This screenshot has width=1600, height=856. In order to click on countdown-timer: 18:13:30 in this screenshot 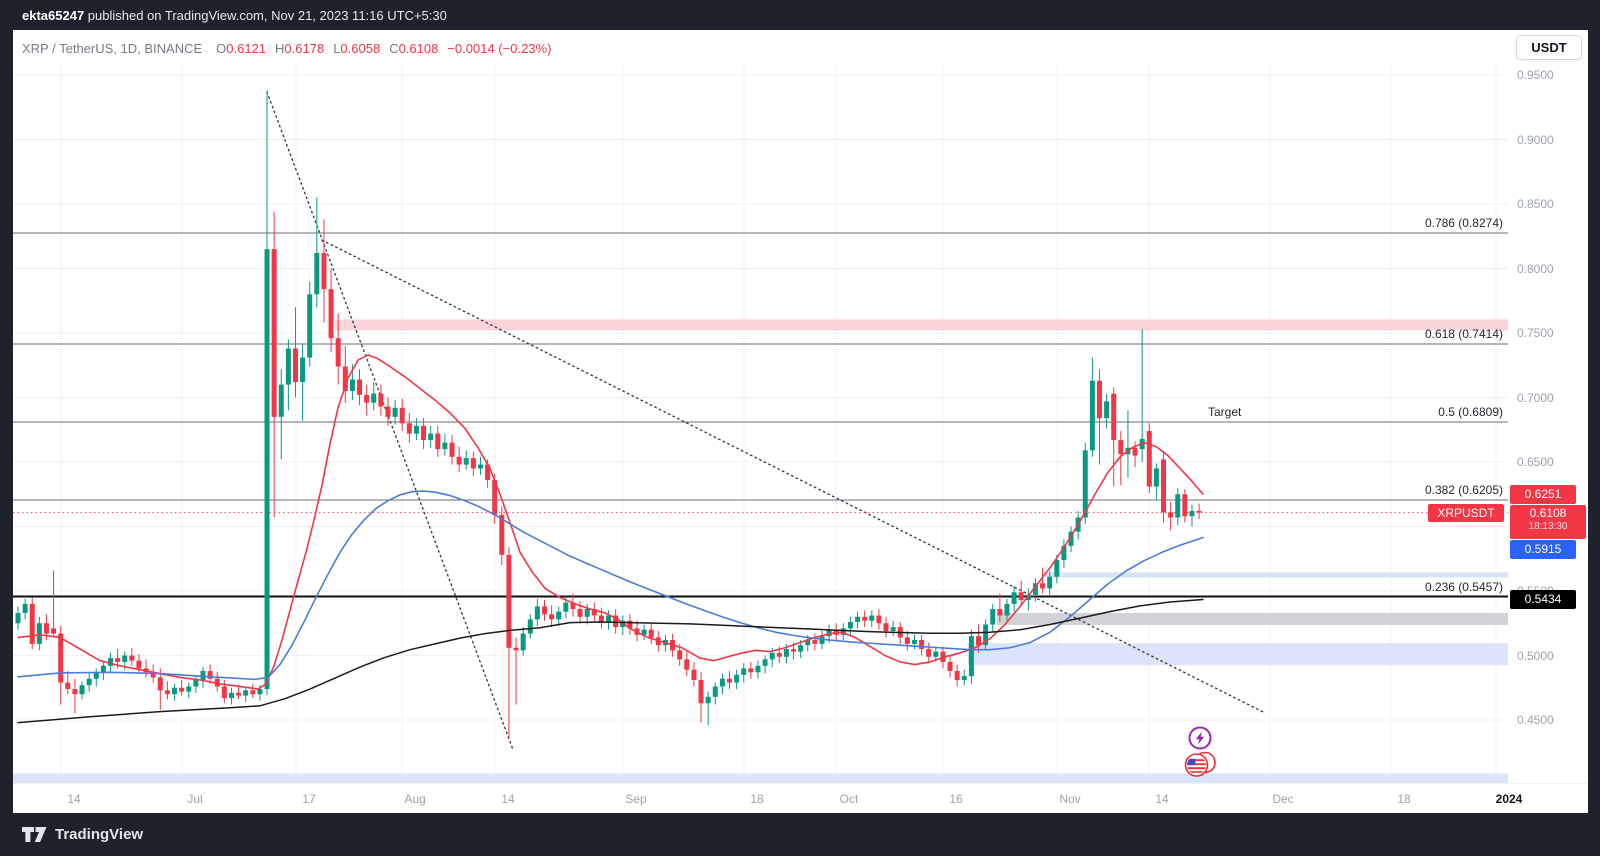, I will do `click(1548, 526)`.